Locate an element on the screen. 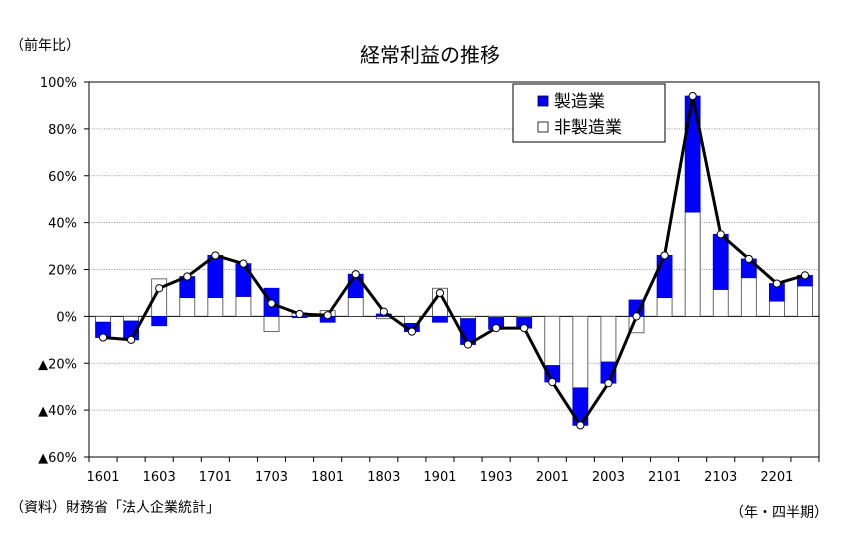 The width and height of the screenshot is (846, 552). x-tick-label: 2003 is located at coordinates (608, 477).